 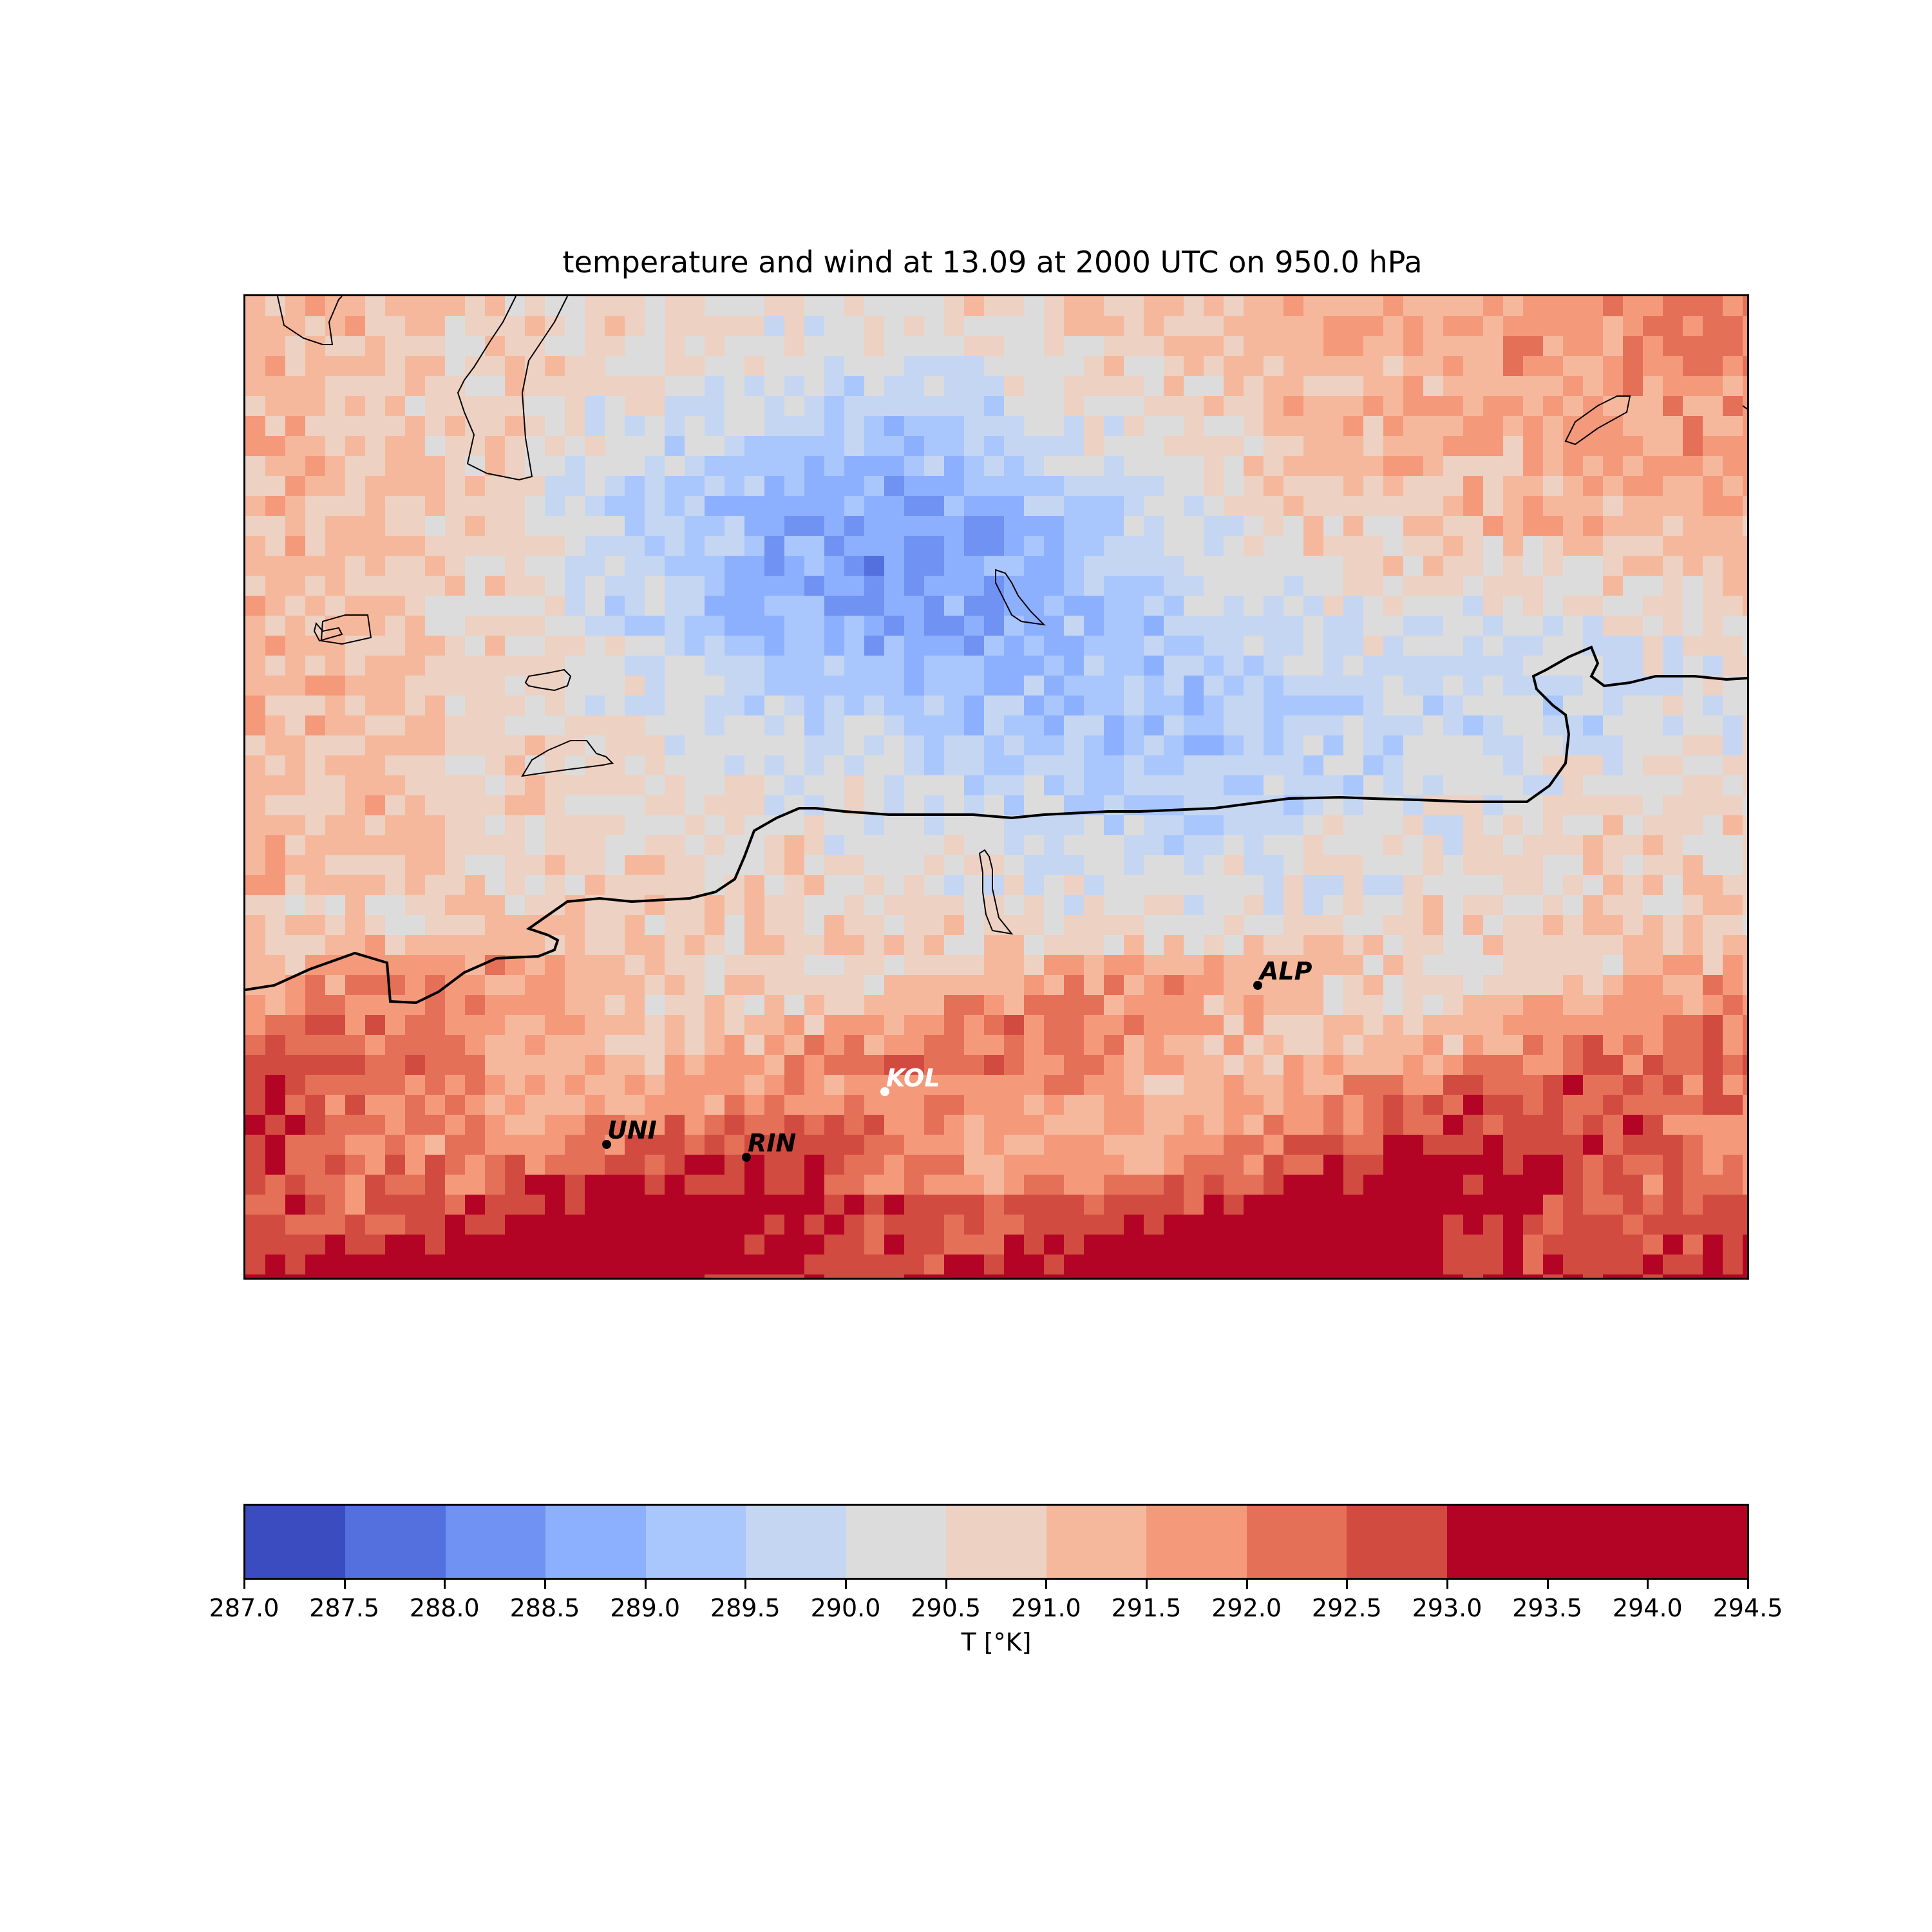 I want to click on colorbar-tick-label: 287.5, so click(x=345, y=1608).